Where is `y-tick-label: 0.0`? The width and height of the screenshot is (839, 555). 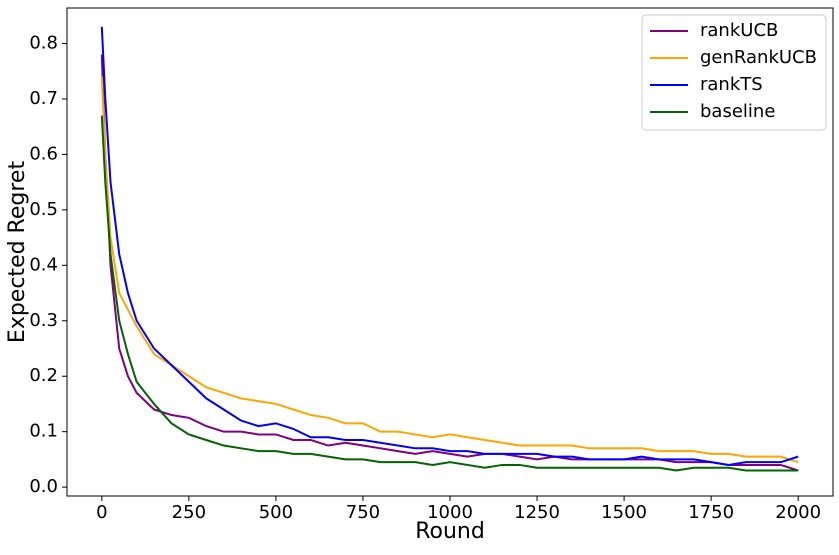
y-tick-label: 0.0 is located at coordinates (43, 486).